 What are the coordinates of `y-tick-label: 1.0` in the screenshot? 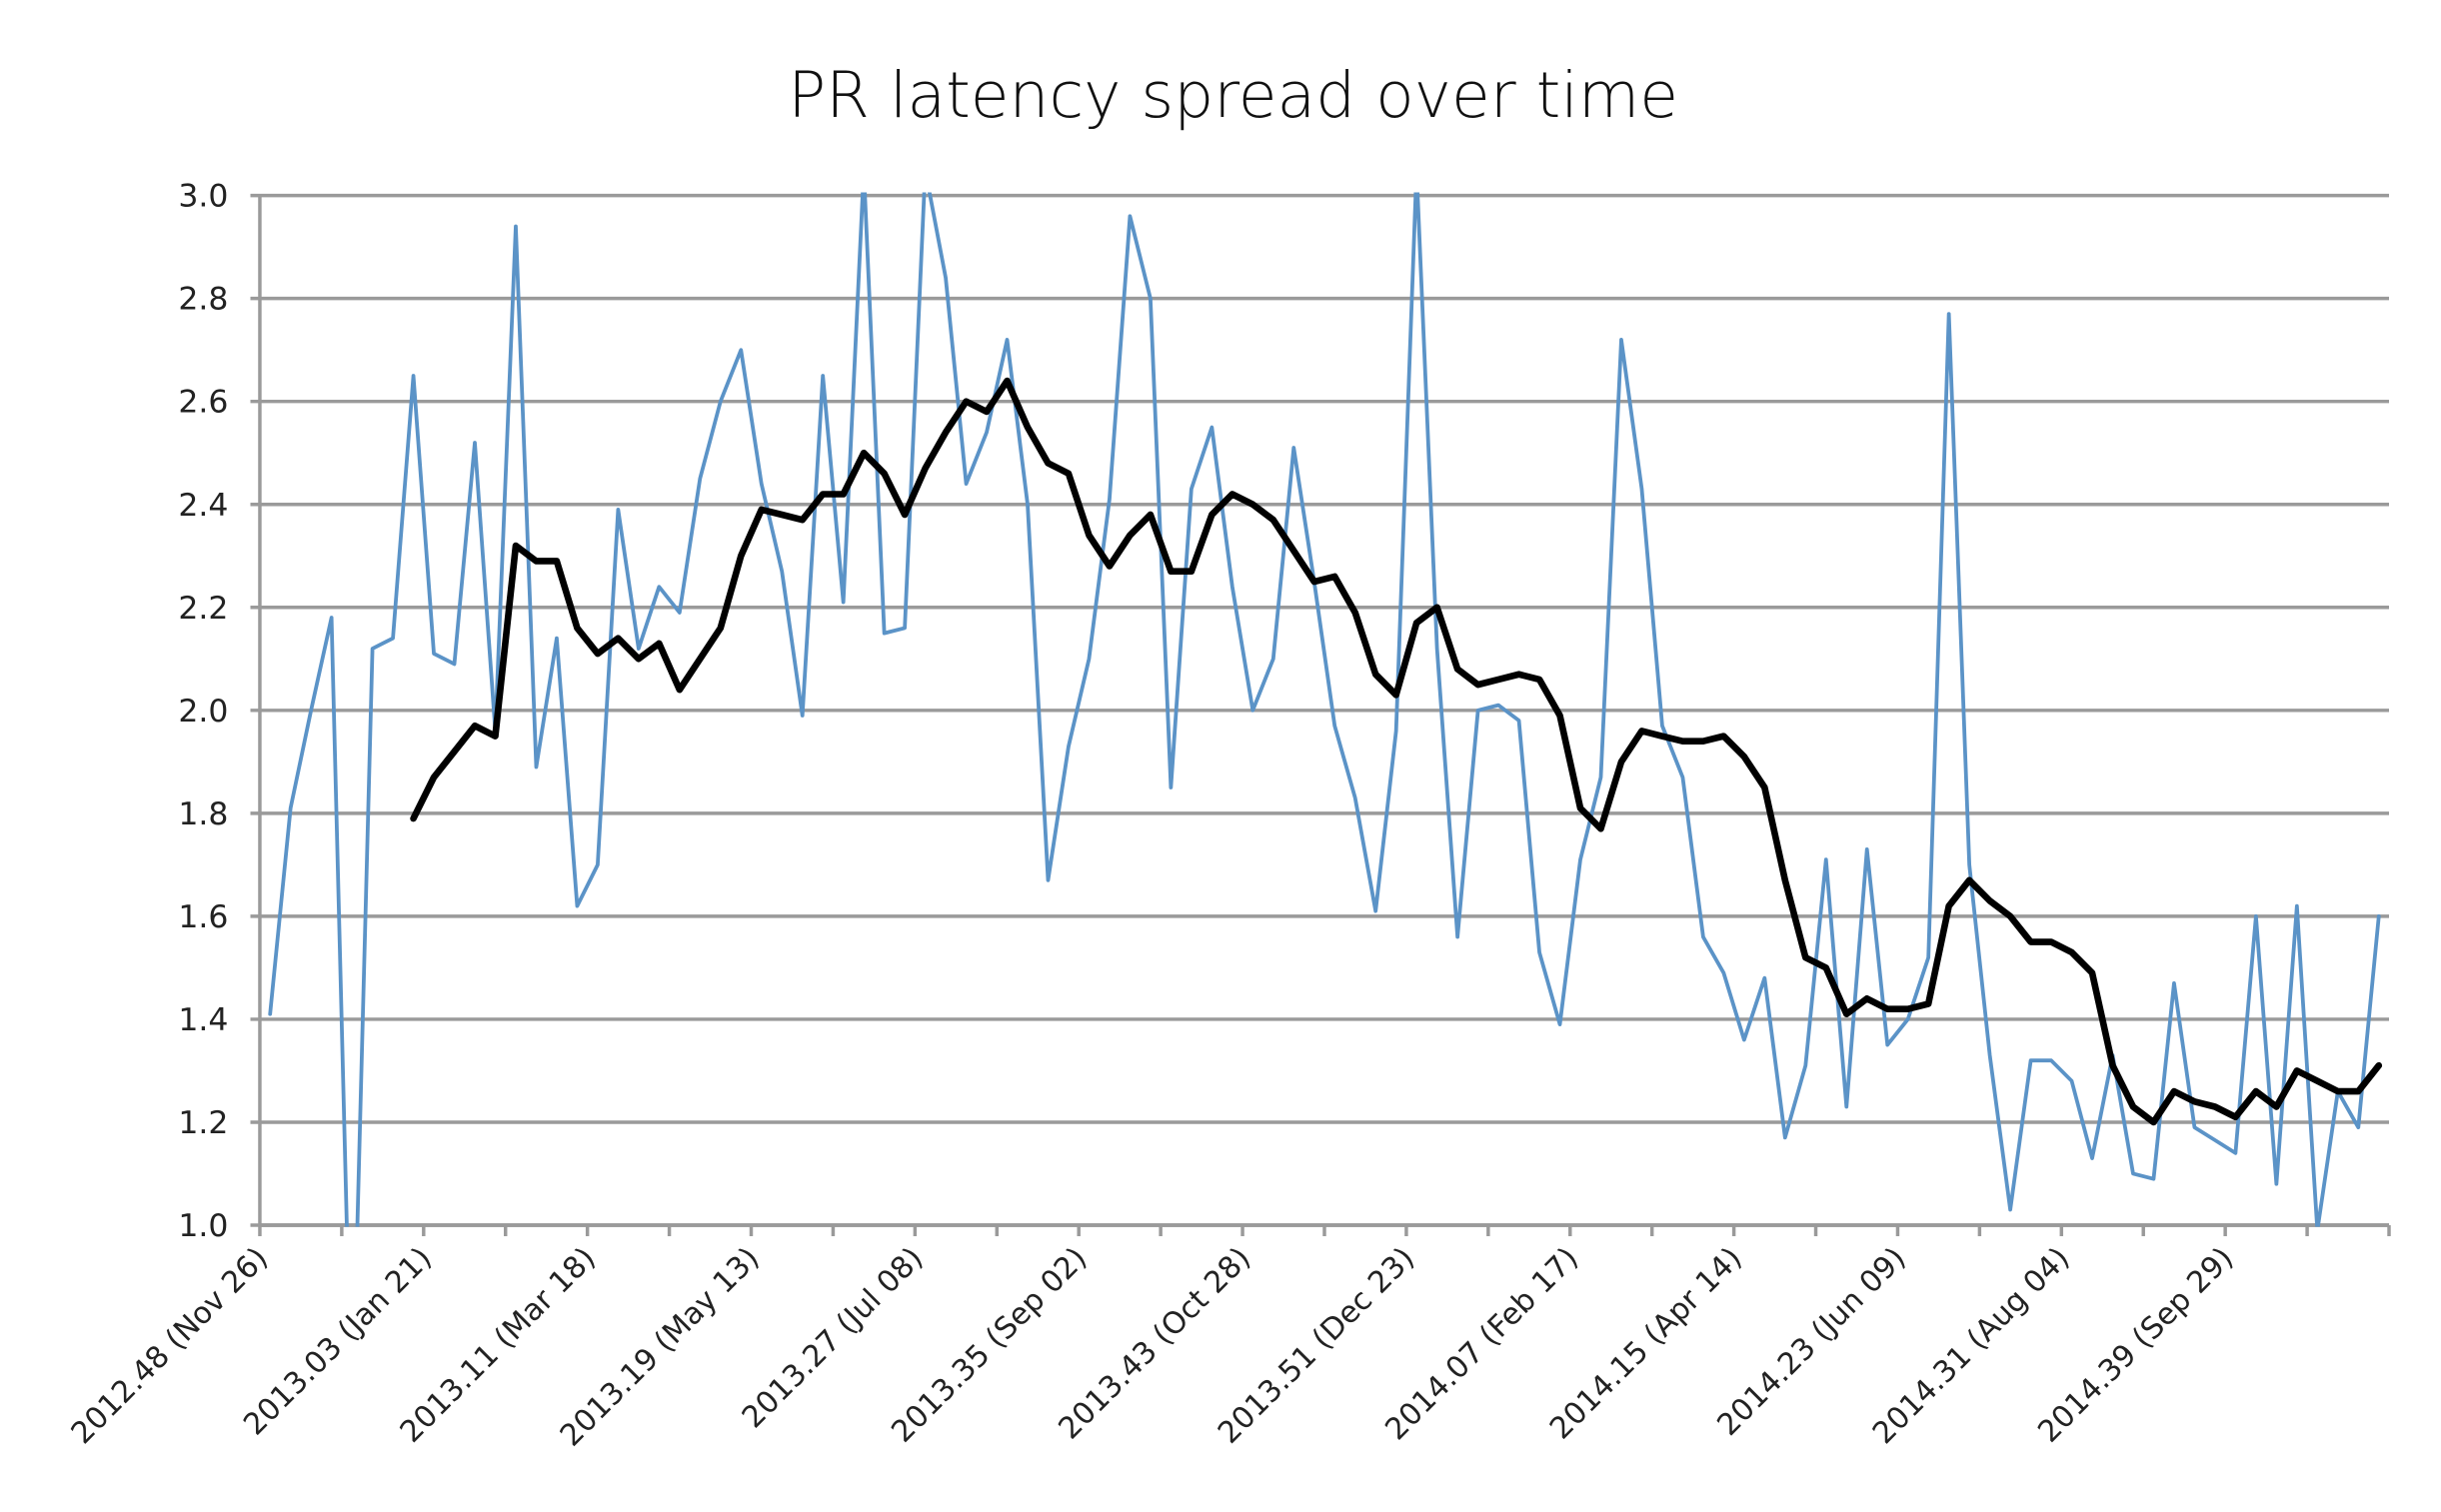 It's located at (203, 1226).